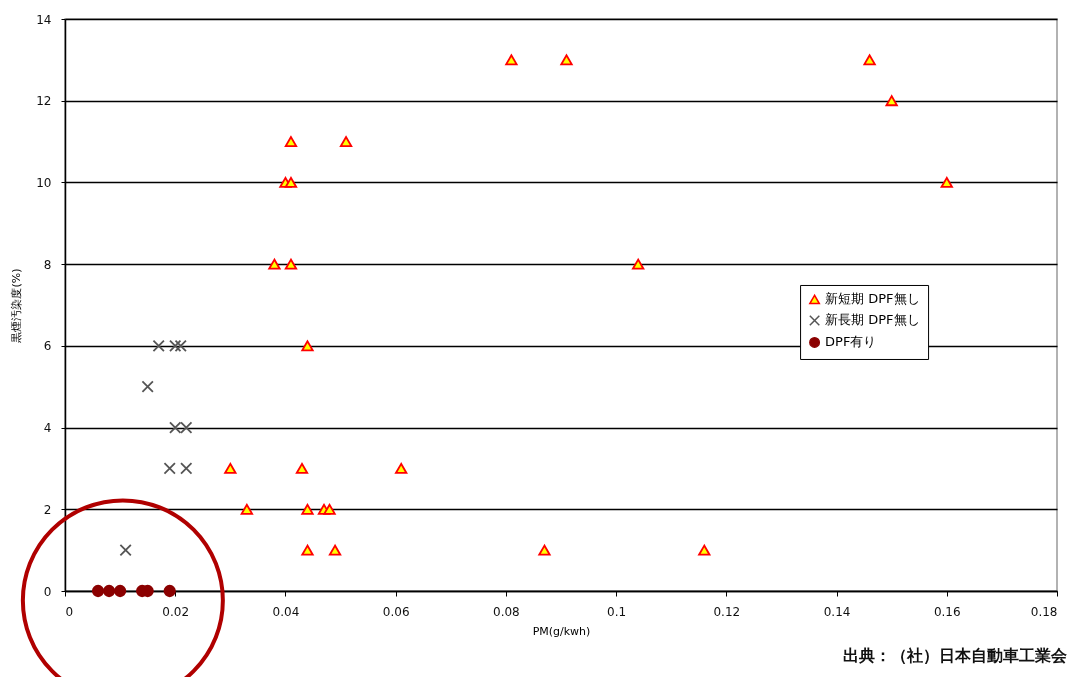 The width and height of the screenshot is (1075, 677). I want to click on x-tick-label: 0.12, so click(727, 611).